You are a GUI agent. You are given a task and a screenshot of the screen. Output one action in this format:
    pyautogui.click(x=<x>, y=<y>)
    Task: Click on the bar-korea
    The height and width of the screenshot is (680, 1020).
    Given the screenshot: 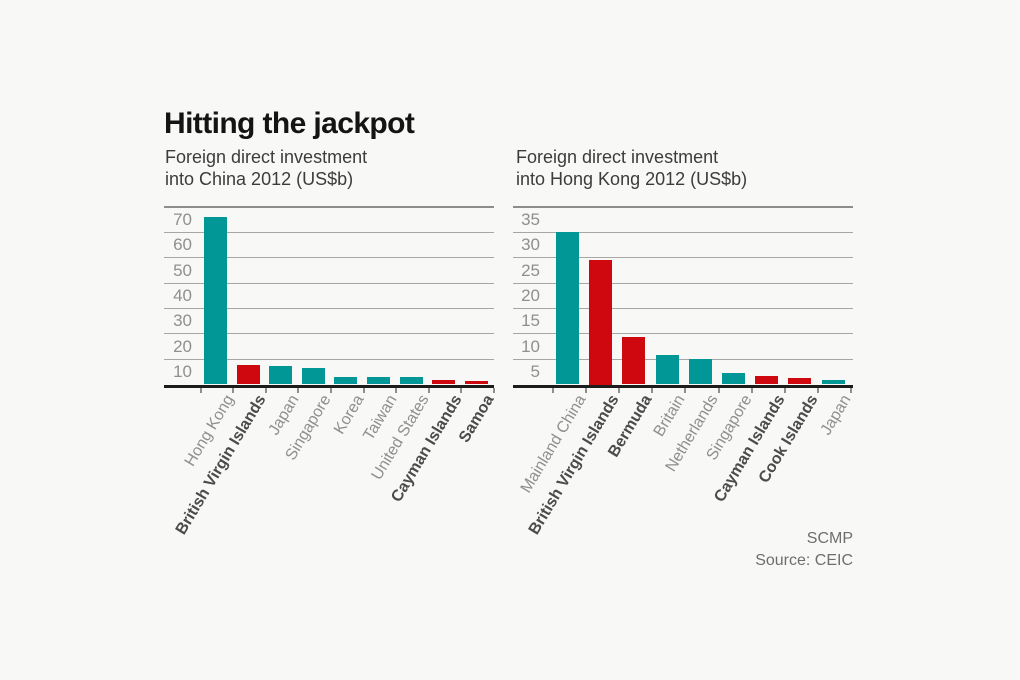 What is the action you would take?
    pyautogui.click(x=346, y=380)
    